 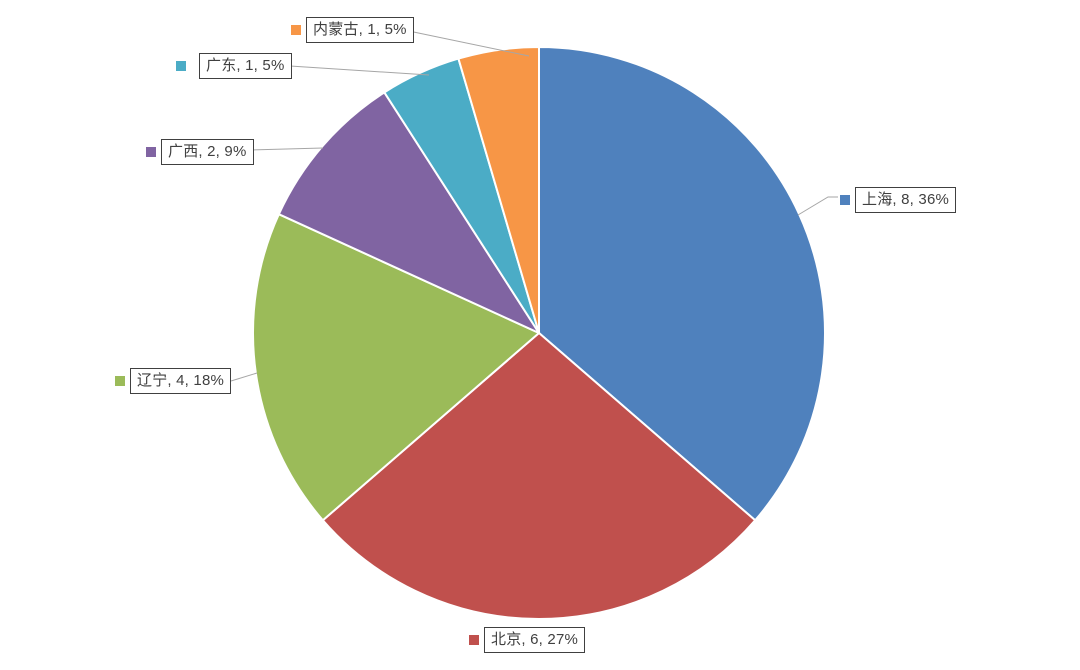 What do you see at coordinates (408, 212) in the screenshot?
I see `pie-slice-guangxi` at bounding box center [408, 212].